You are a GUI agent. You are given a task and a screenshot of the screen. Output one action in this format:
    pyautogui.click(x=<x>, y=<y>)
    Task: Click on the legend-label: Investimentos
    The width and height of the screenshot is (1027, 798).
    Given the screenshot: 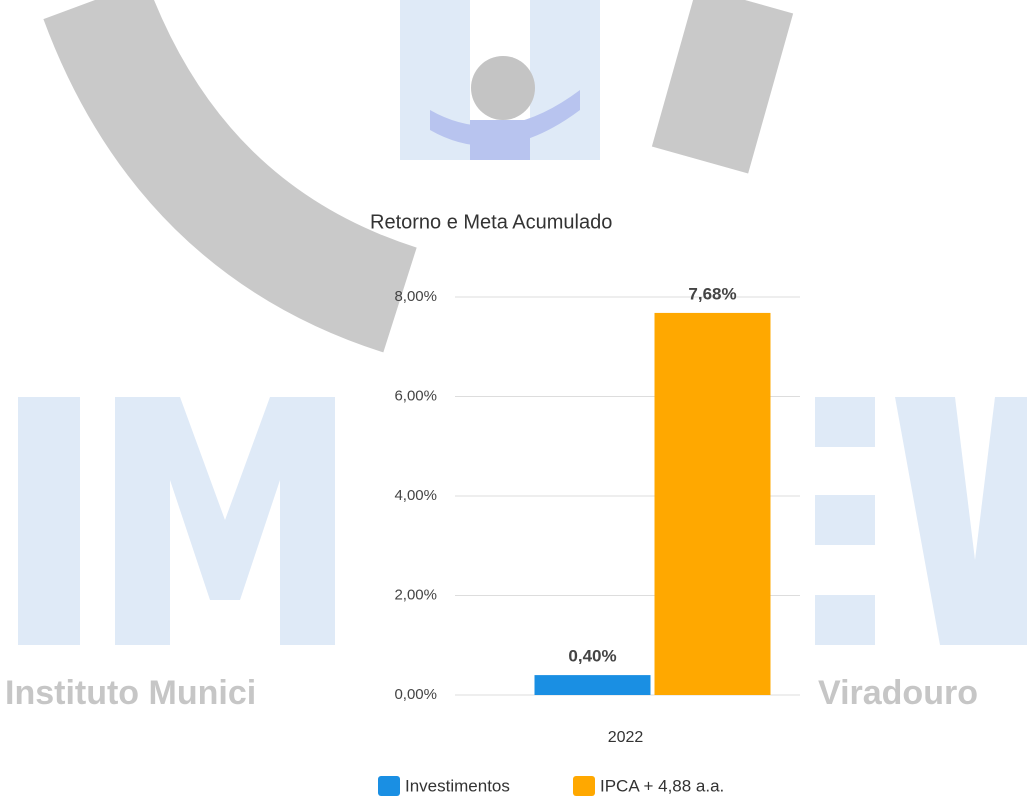 What is the action you would take?
    pyautogui.click(x=457, y=785)
    